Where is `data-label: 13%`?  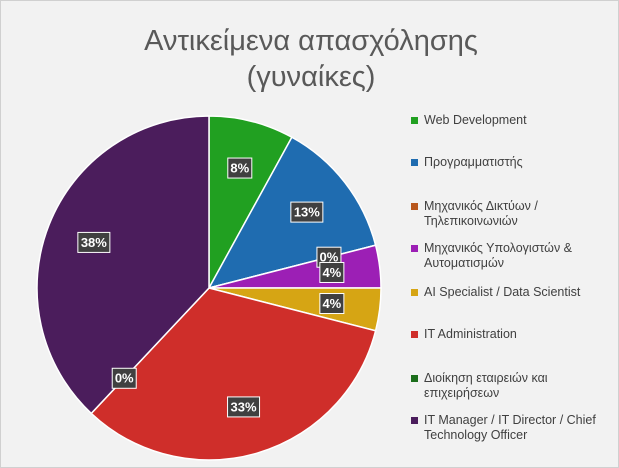 data-label: 13% is located at coordinates (307, 212).